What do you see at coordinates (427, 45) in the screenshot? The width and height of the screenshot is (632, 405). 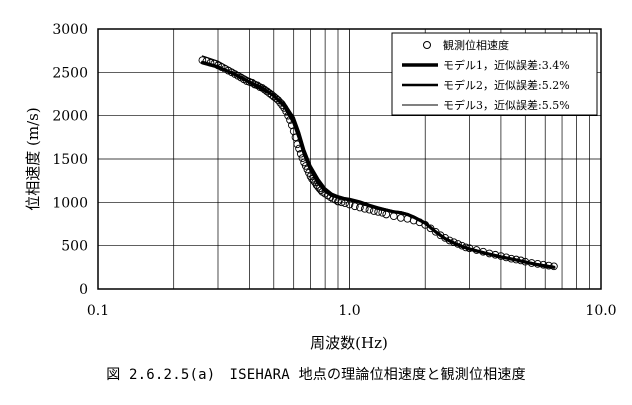 I see `legend-marker-observed` at bounding box center [427, 45].